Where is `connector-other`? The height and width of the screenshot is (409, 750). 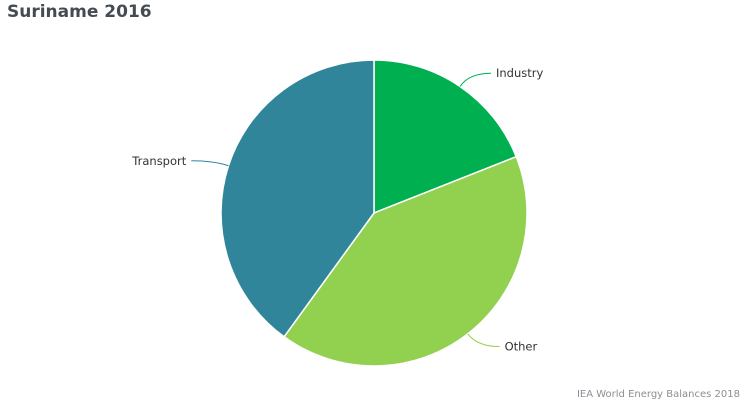
connector-other is located at coordinates (483, 340).